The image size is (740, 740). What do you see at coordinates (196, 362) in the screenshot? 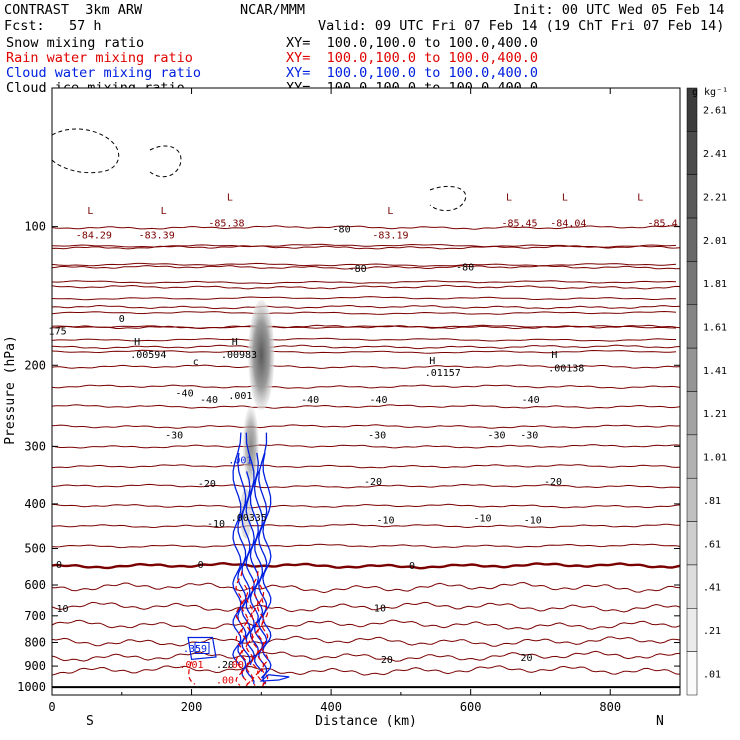
I see `contour-annotation: c` at bounding box center [196, 362].